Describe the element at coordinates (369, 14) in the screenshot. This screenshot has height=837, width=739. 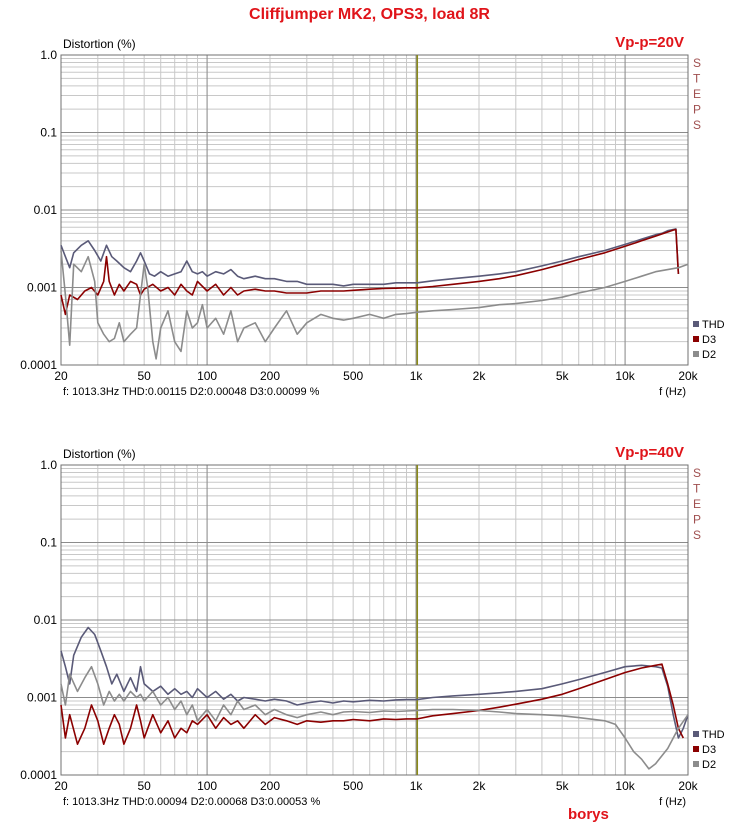
I see `page-title: Cliffjumper MK2, OPS3, load 8R` at that location.